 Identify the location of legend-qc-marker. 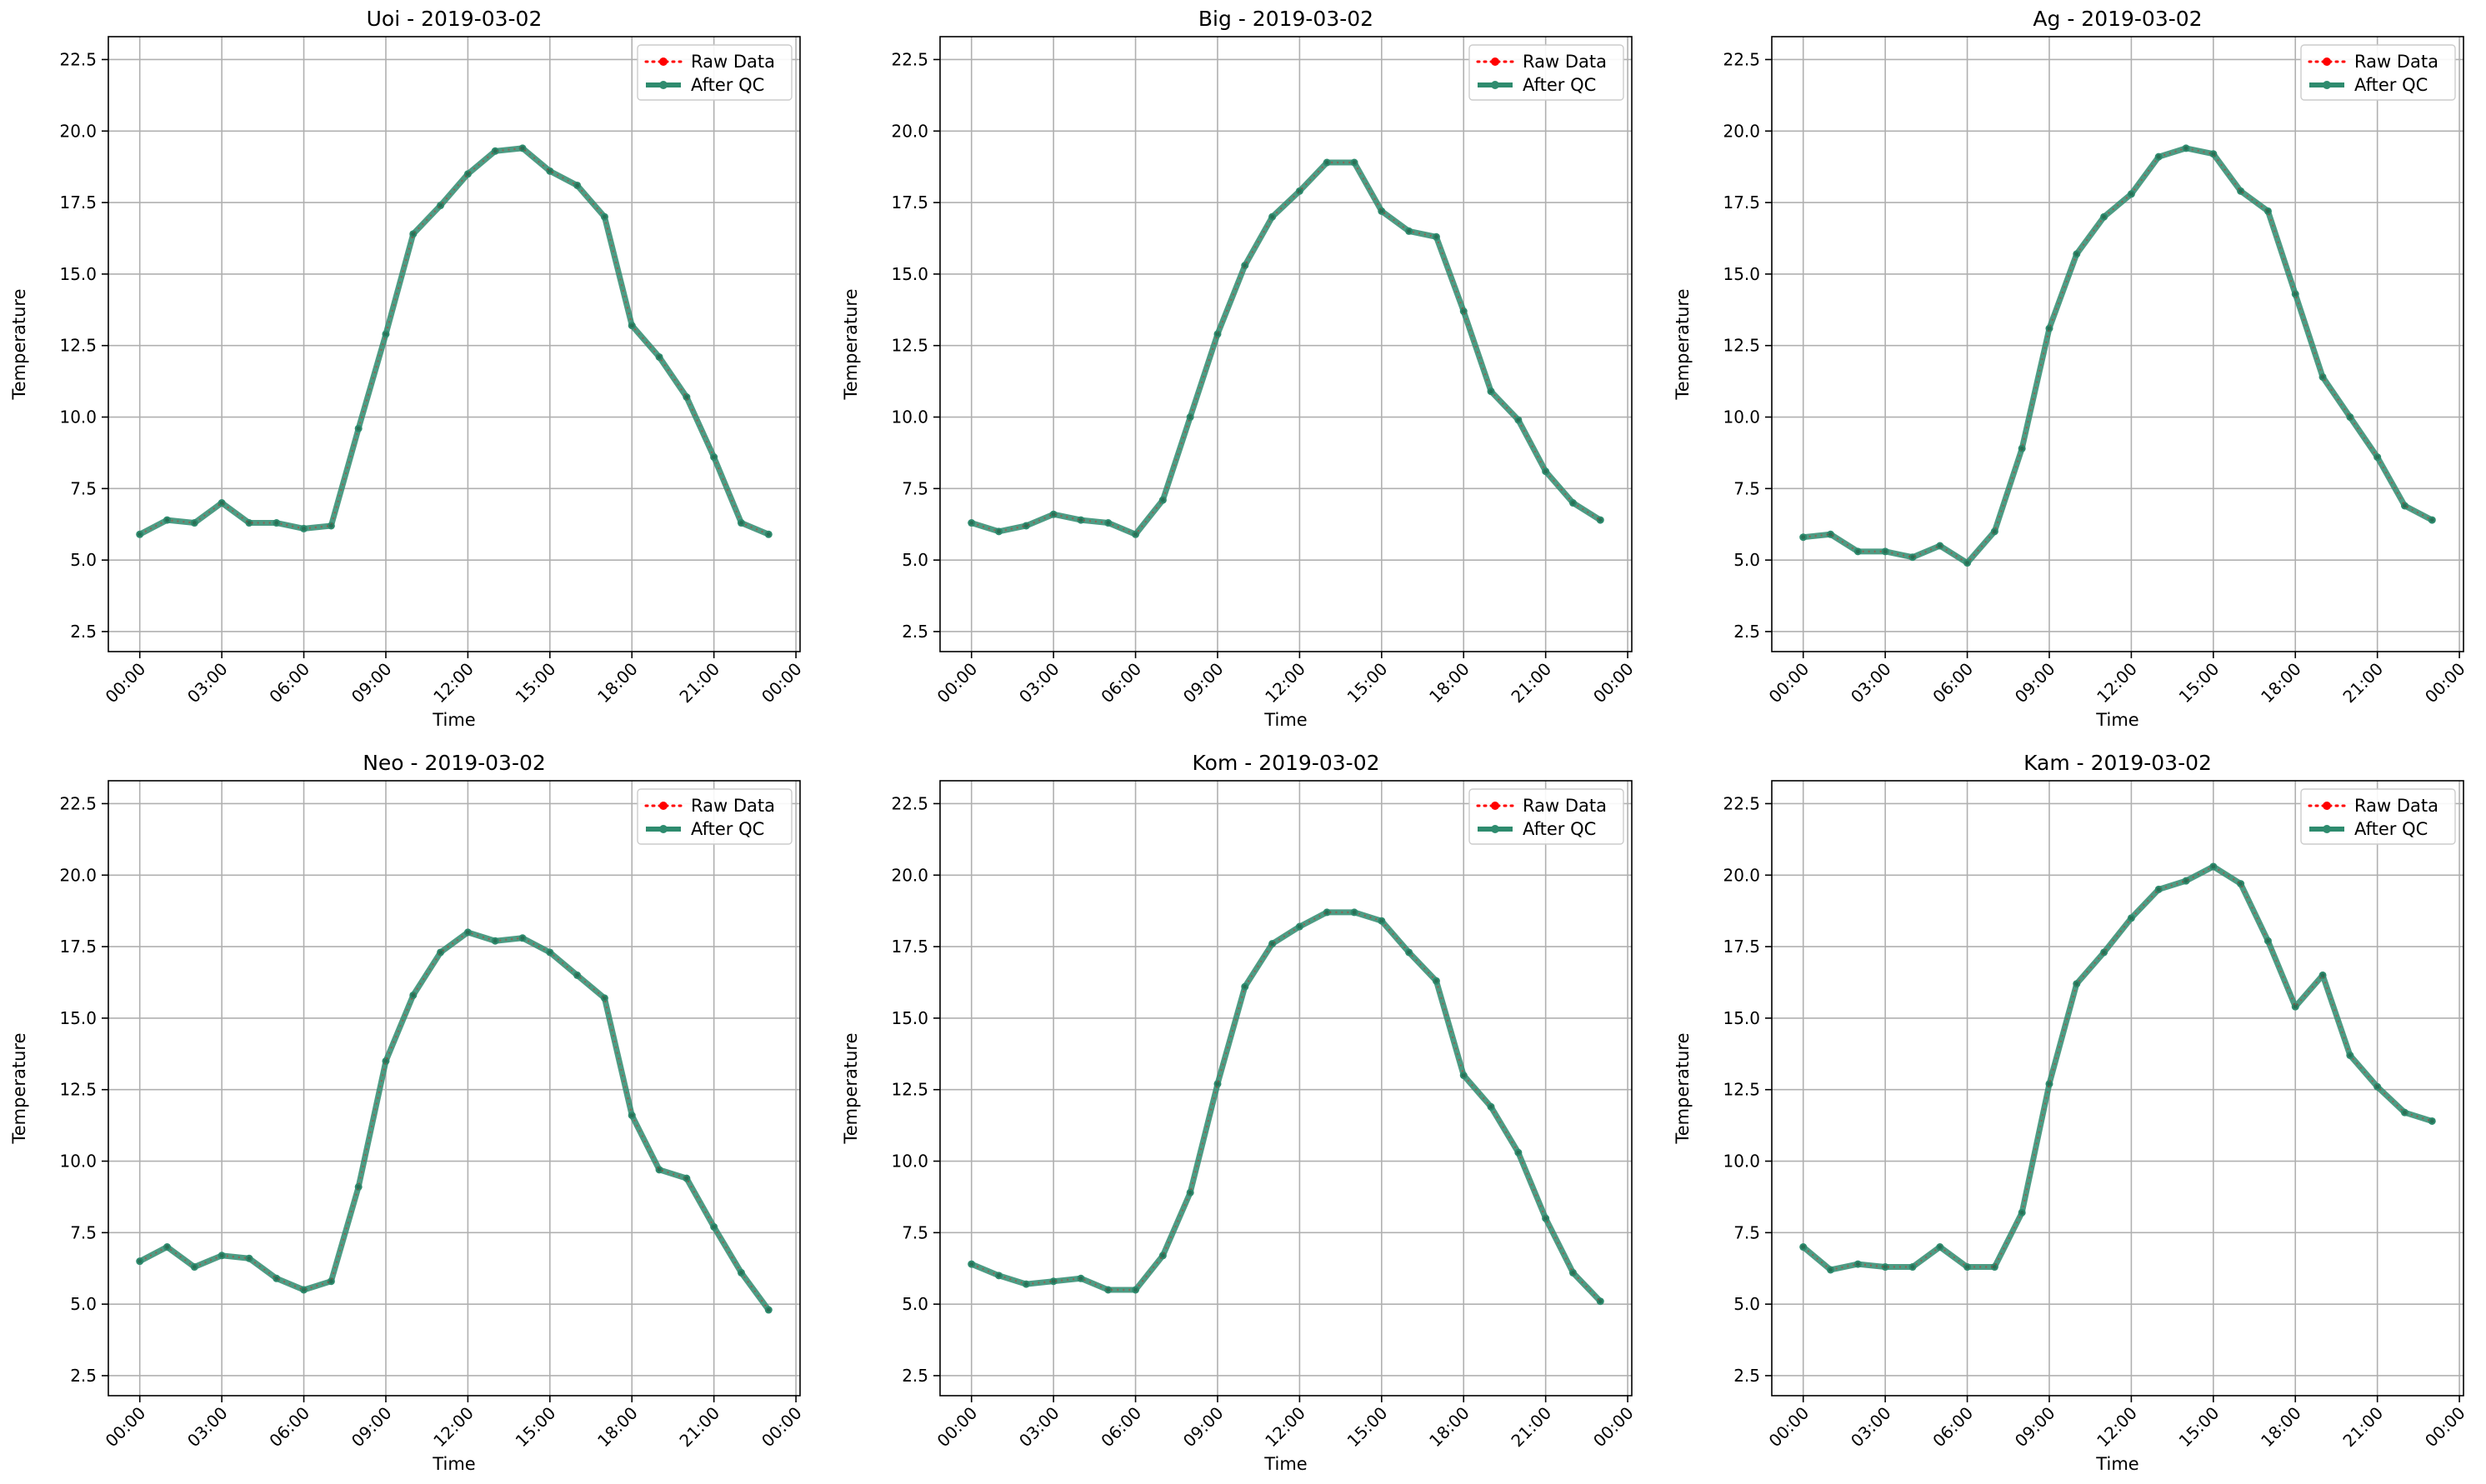
(1495, 829).